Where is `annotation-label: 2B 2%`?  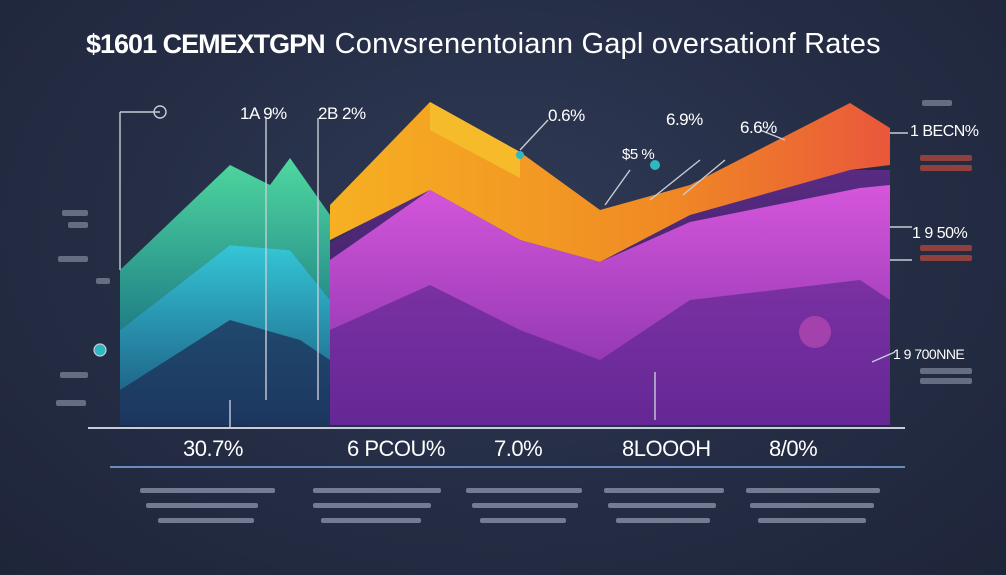 annotation-label: 2B 2% is located at coordinates (342, 113).